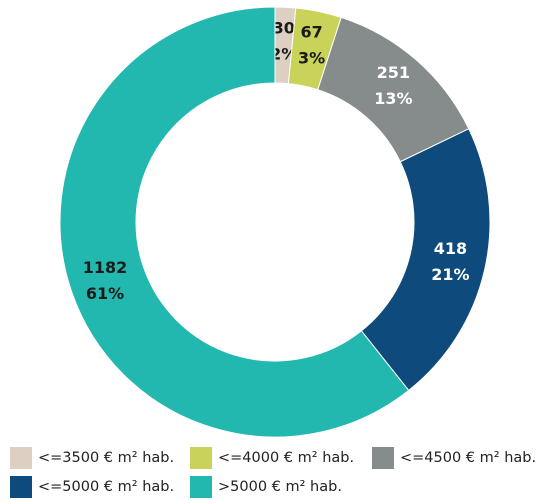 This screenshot has height=500, width=540. Describe the element at coordinates (311, 31) in the screenshot. I see `slice-value-label: 67` at that location.